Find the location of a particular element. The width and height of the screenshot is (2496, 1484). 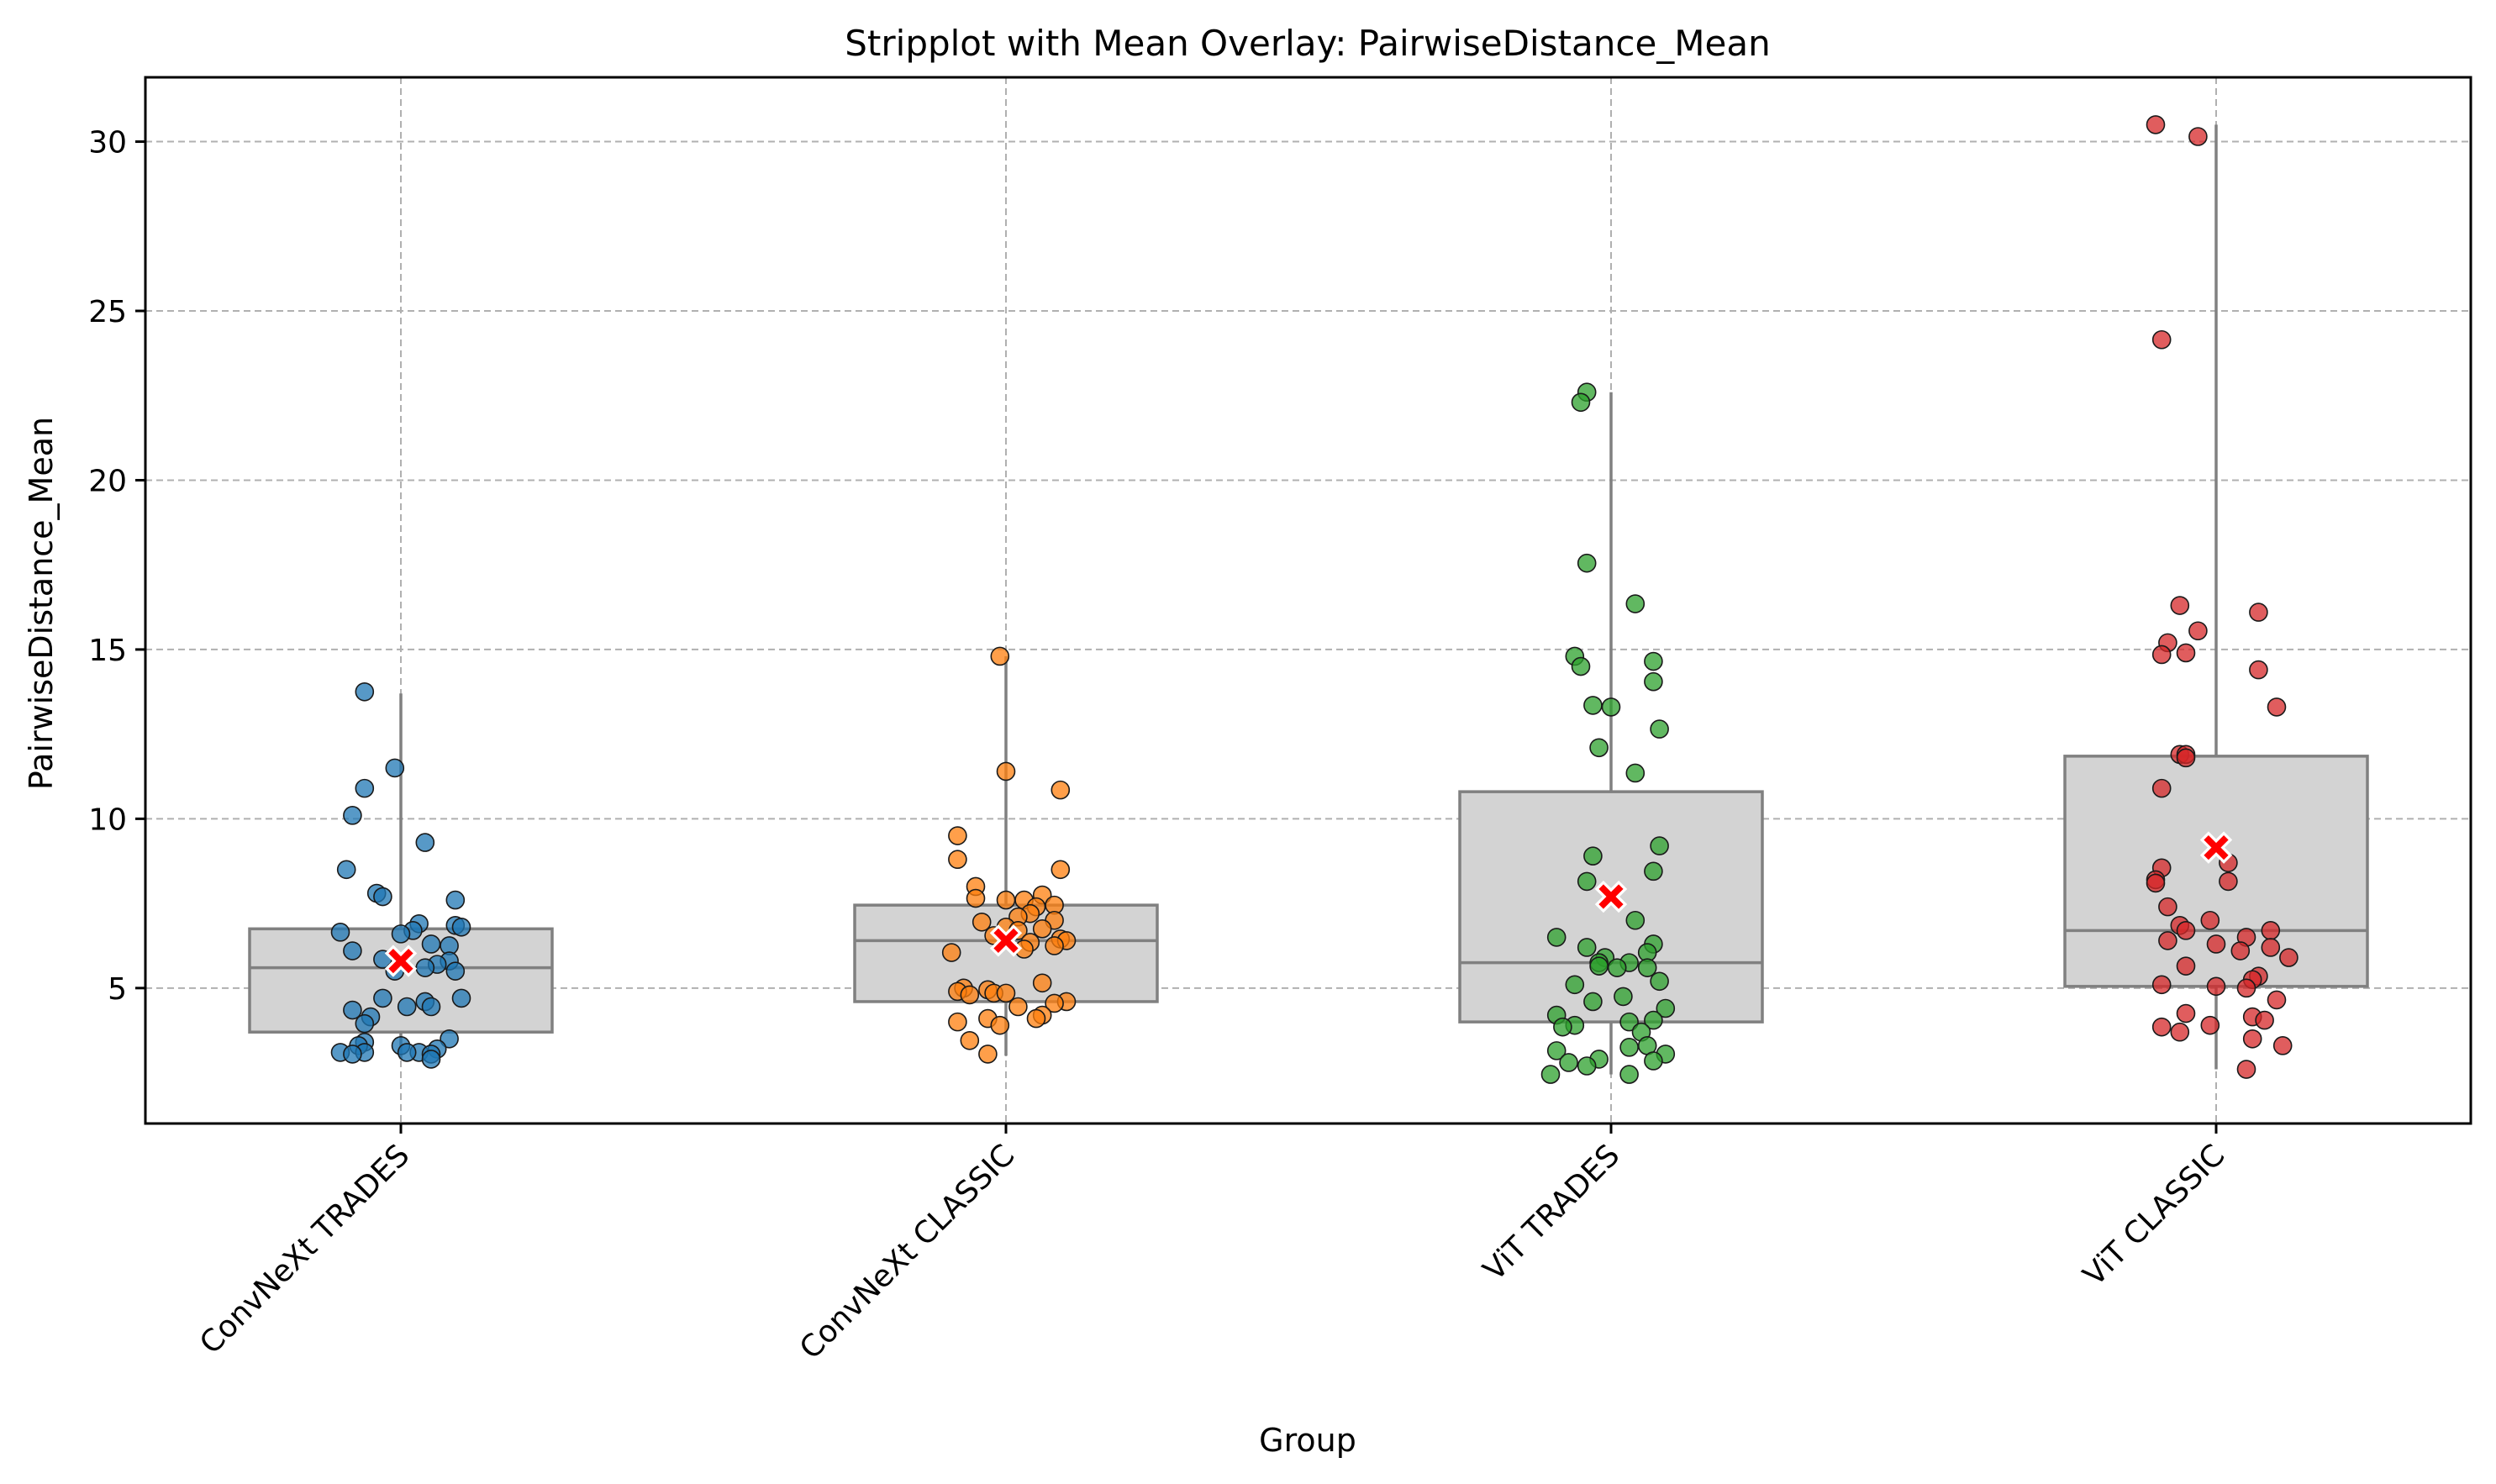

y-tick-label: 20 is located at coordinates (107, 481).